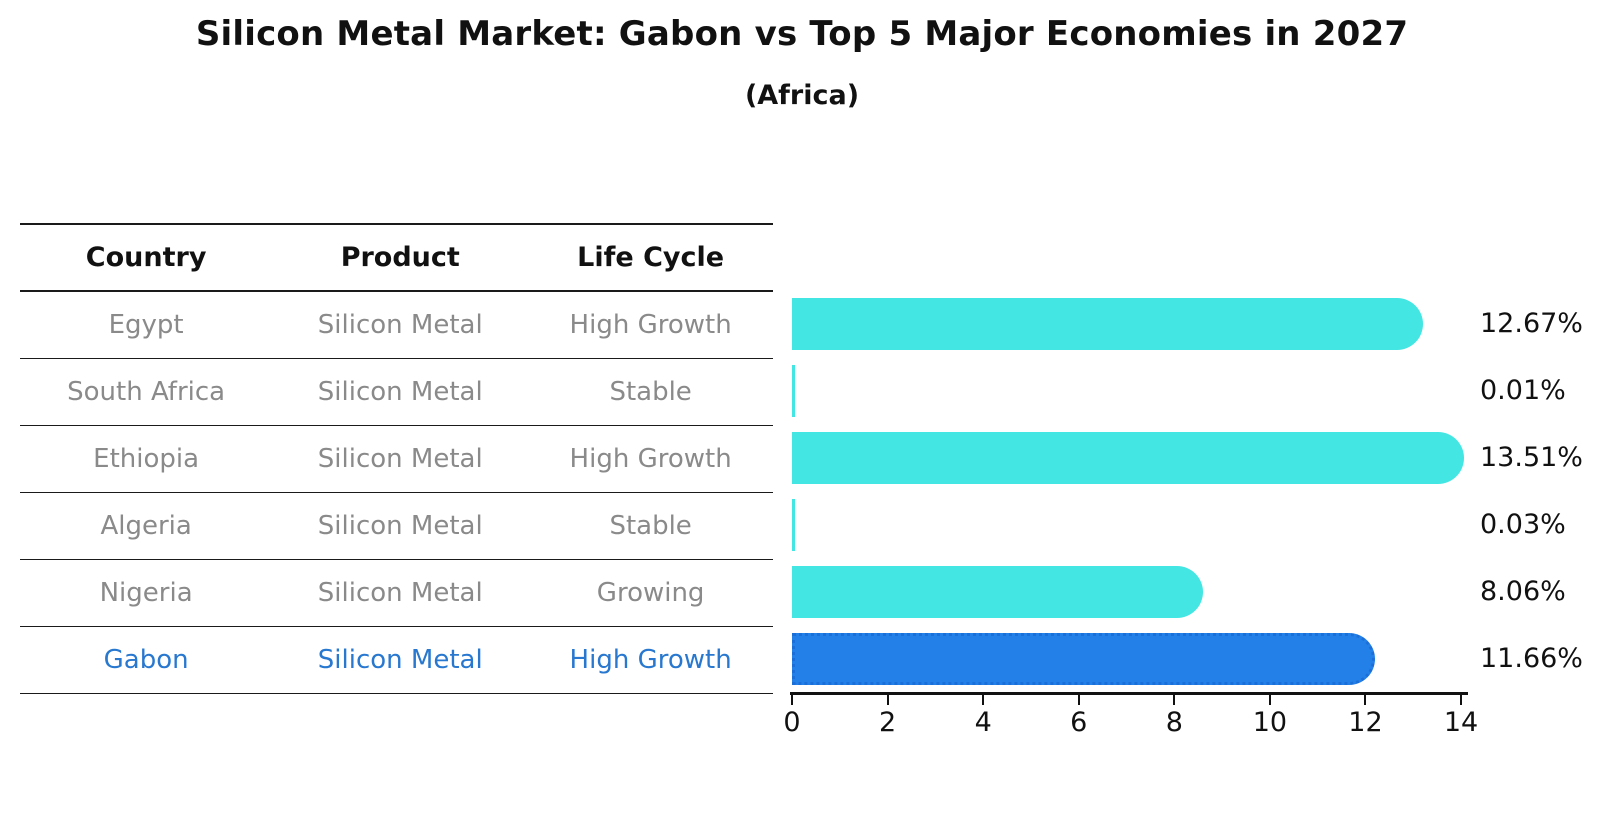  Describe the element at coordinates (1270, 722) in the screenshot. I see `x-tick-label-10: 10` at that location.